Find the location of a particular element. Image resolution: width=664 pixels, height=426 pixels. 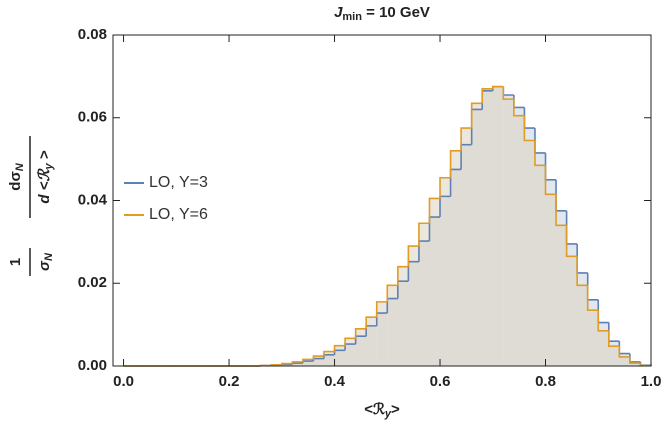

title-sub: min is located at coordinates (352, 17).